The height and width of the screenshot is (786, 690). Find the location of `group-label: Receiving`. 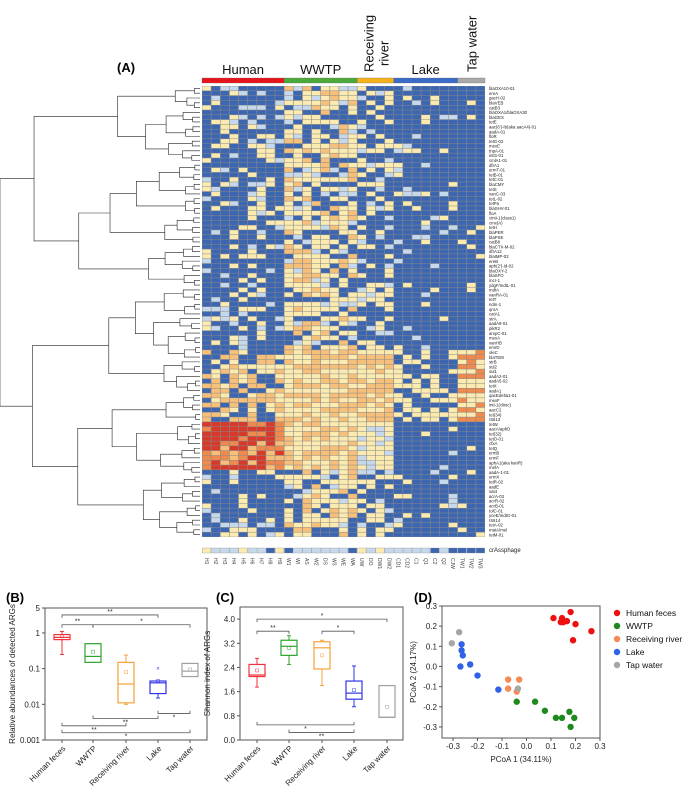

group-label: Receiving is located at coordinates (368, 43).